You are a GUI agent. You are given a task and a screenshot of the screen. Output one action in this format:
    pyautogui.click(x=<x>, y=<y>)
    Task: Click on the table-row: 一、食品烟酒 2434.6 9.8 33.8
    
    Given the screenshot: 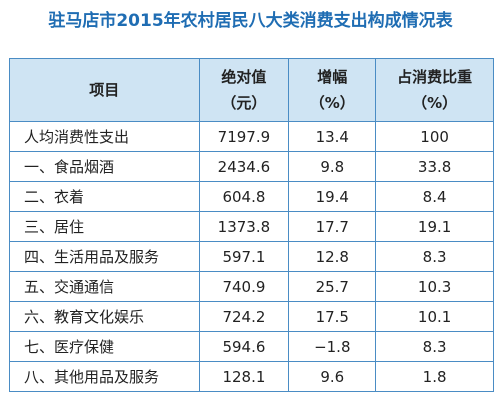 What is the action you would take?
    pyautogui.click(x=251, y=166)
    